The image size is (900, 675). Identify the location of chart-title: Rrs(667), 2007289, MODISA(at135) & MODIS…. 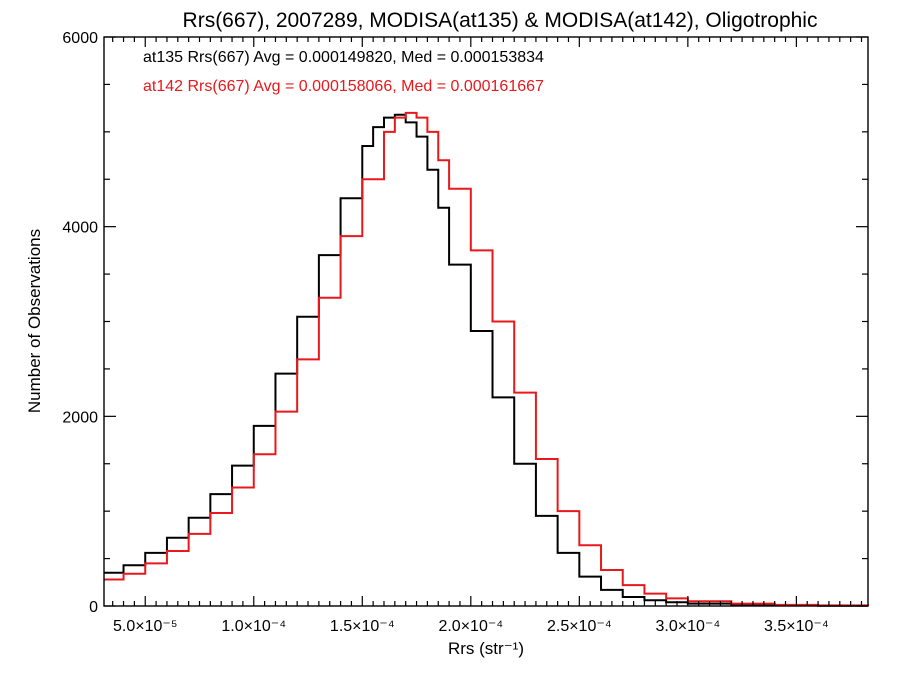
(500, 20).